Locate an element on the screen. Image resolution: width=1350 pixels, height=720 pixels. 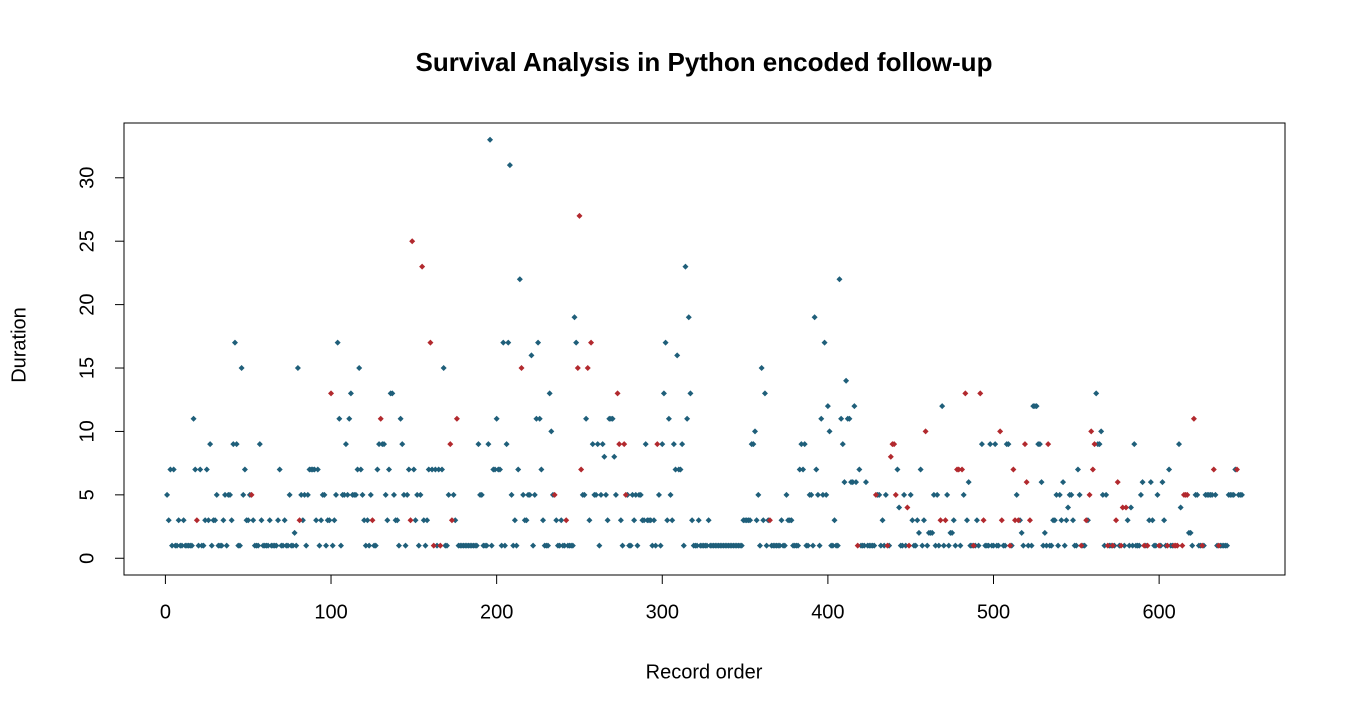
y-tick-label: 0 is located at coordinates (87, 558).